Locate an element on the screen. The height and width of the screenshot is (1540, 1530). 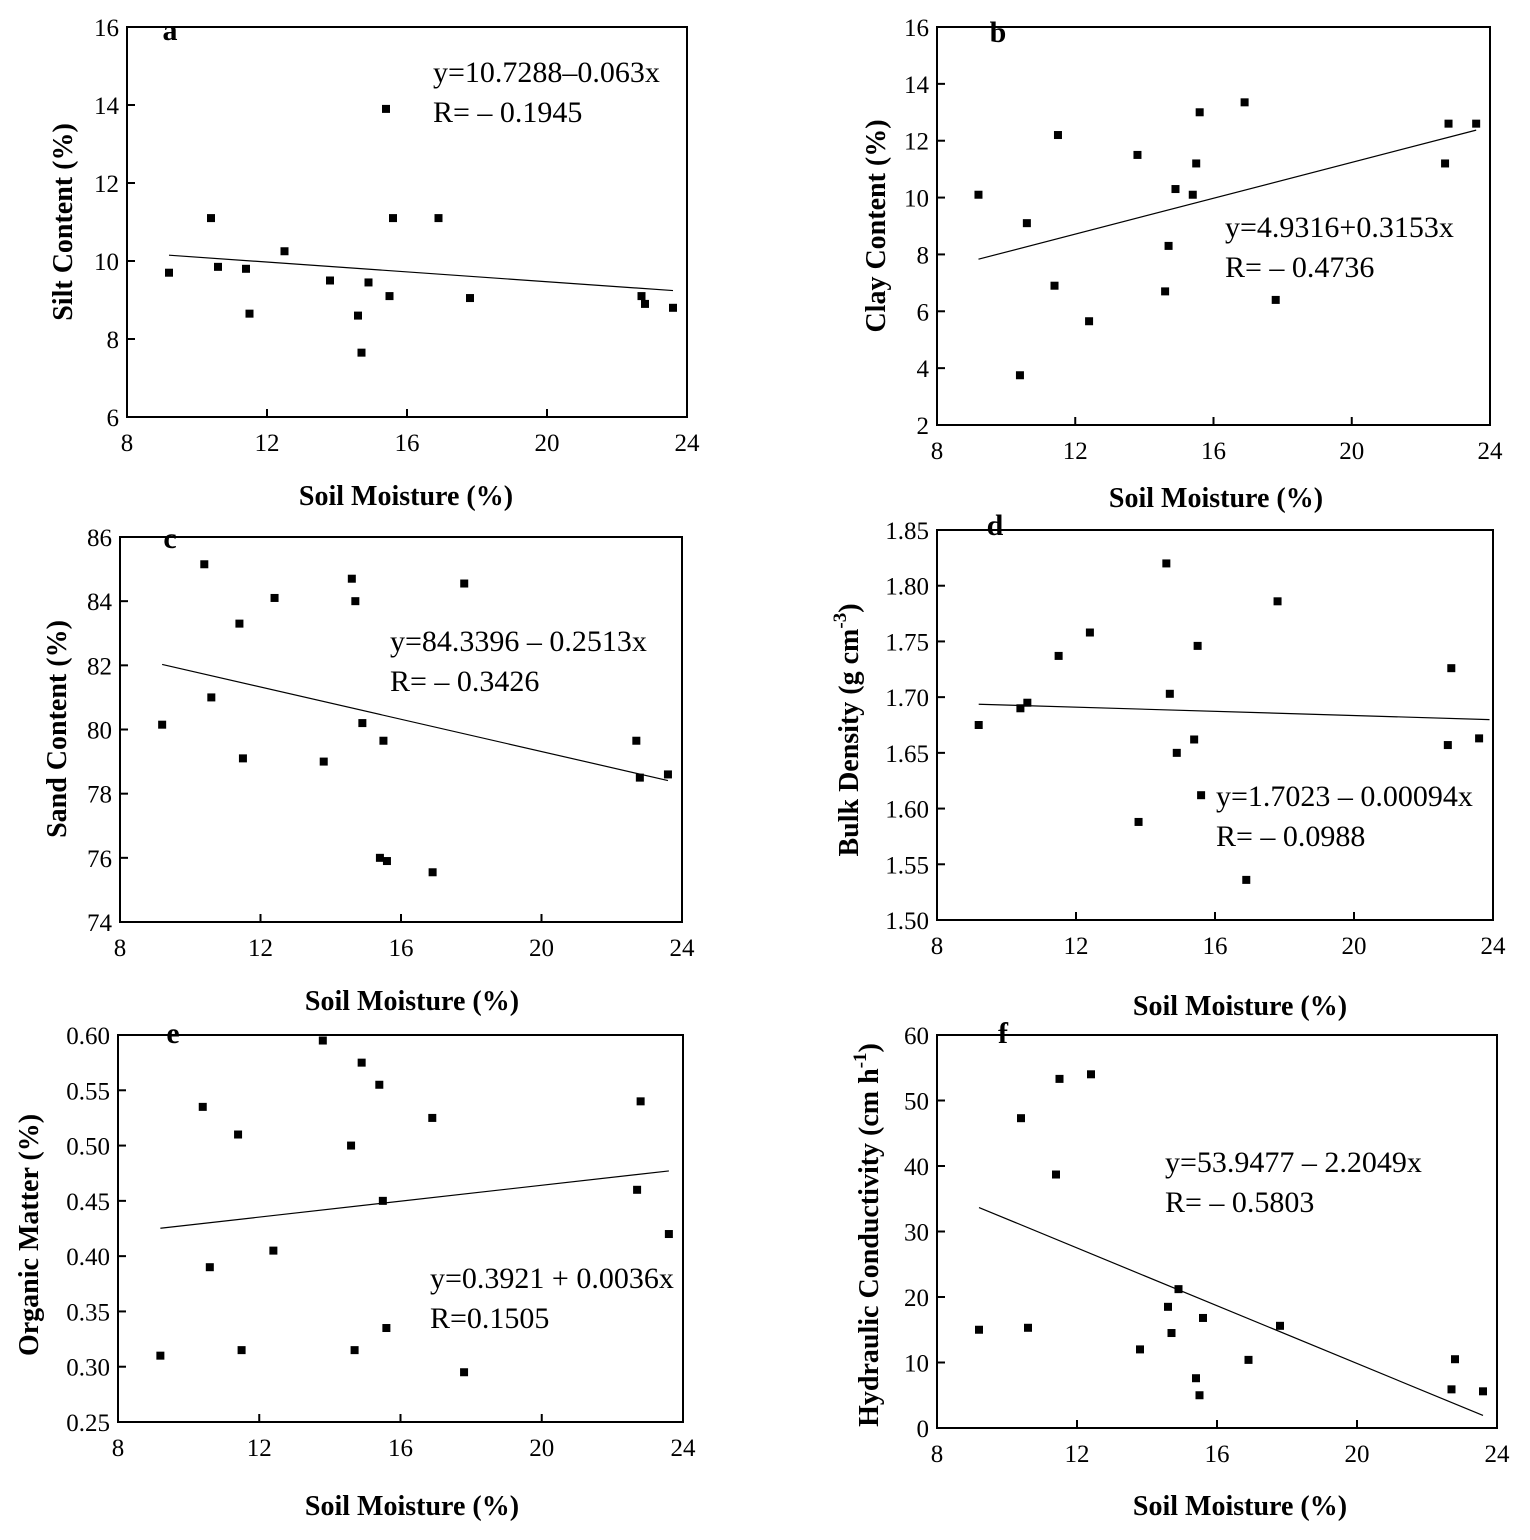
y-tick-label: 2 is located at coordinates (923, 426).